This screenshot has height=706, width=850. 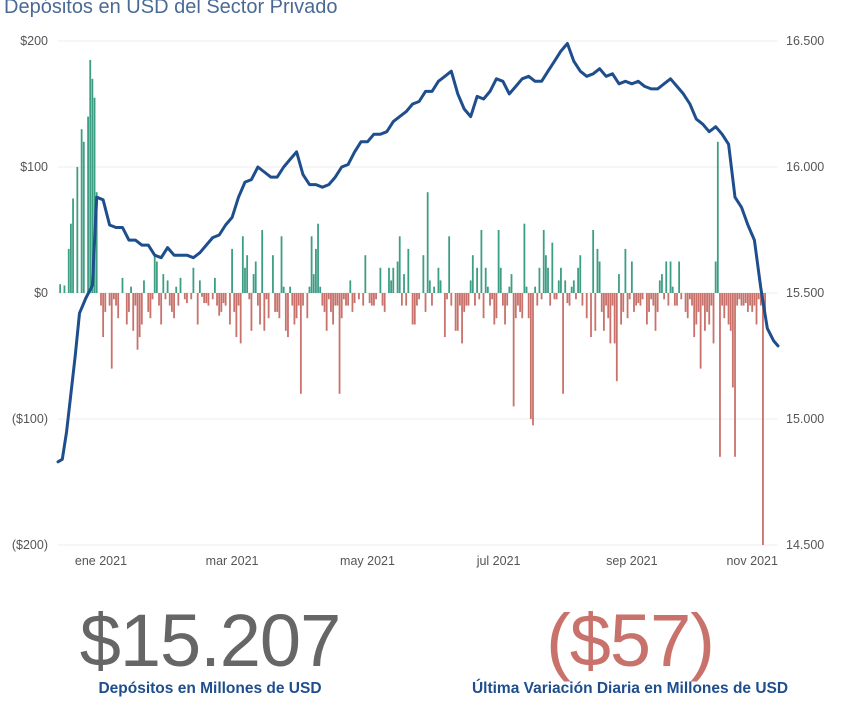 What do you see at coordinates (34, 41) in the screenshot?
I see `y-left-tick-label: $200` at bounding box center [34, 41].